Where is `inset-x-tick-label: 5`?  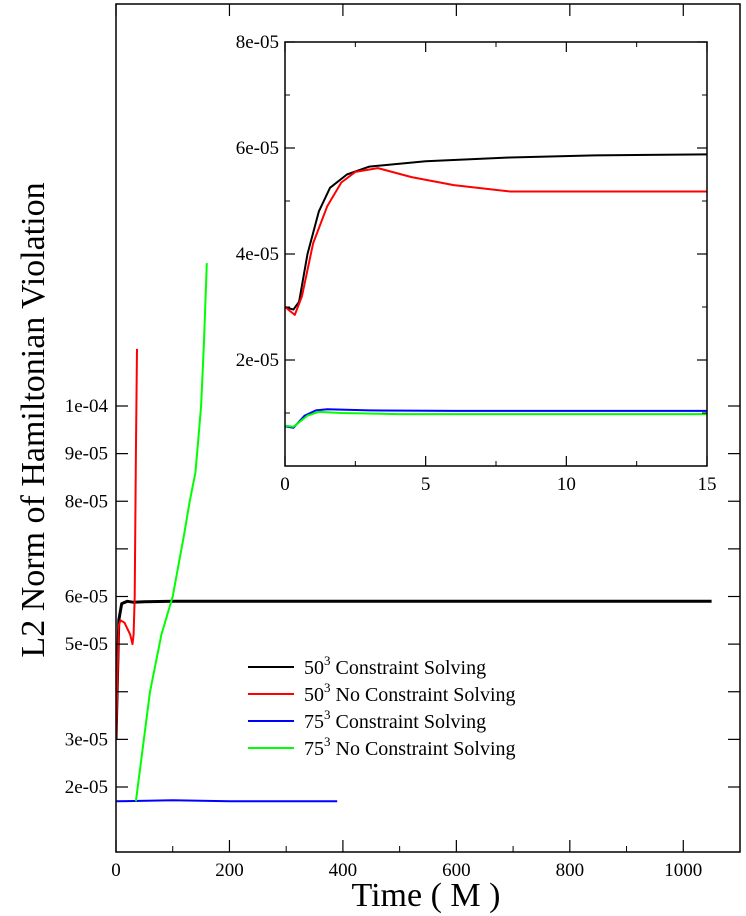
inset-x-tick-label: 5 is located at coordinates (426, 484).